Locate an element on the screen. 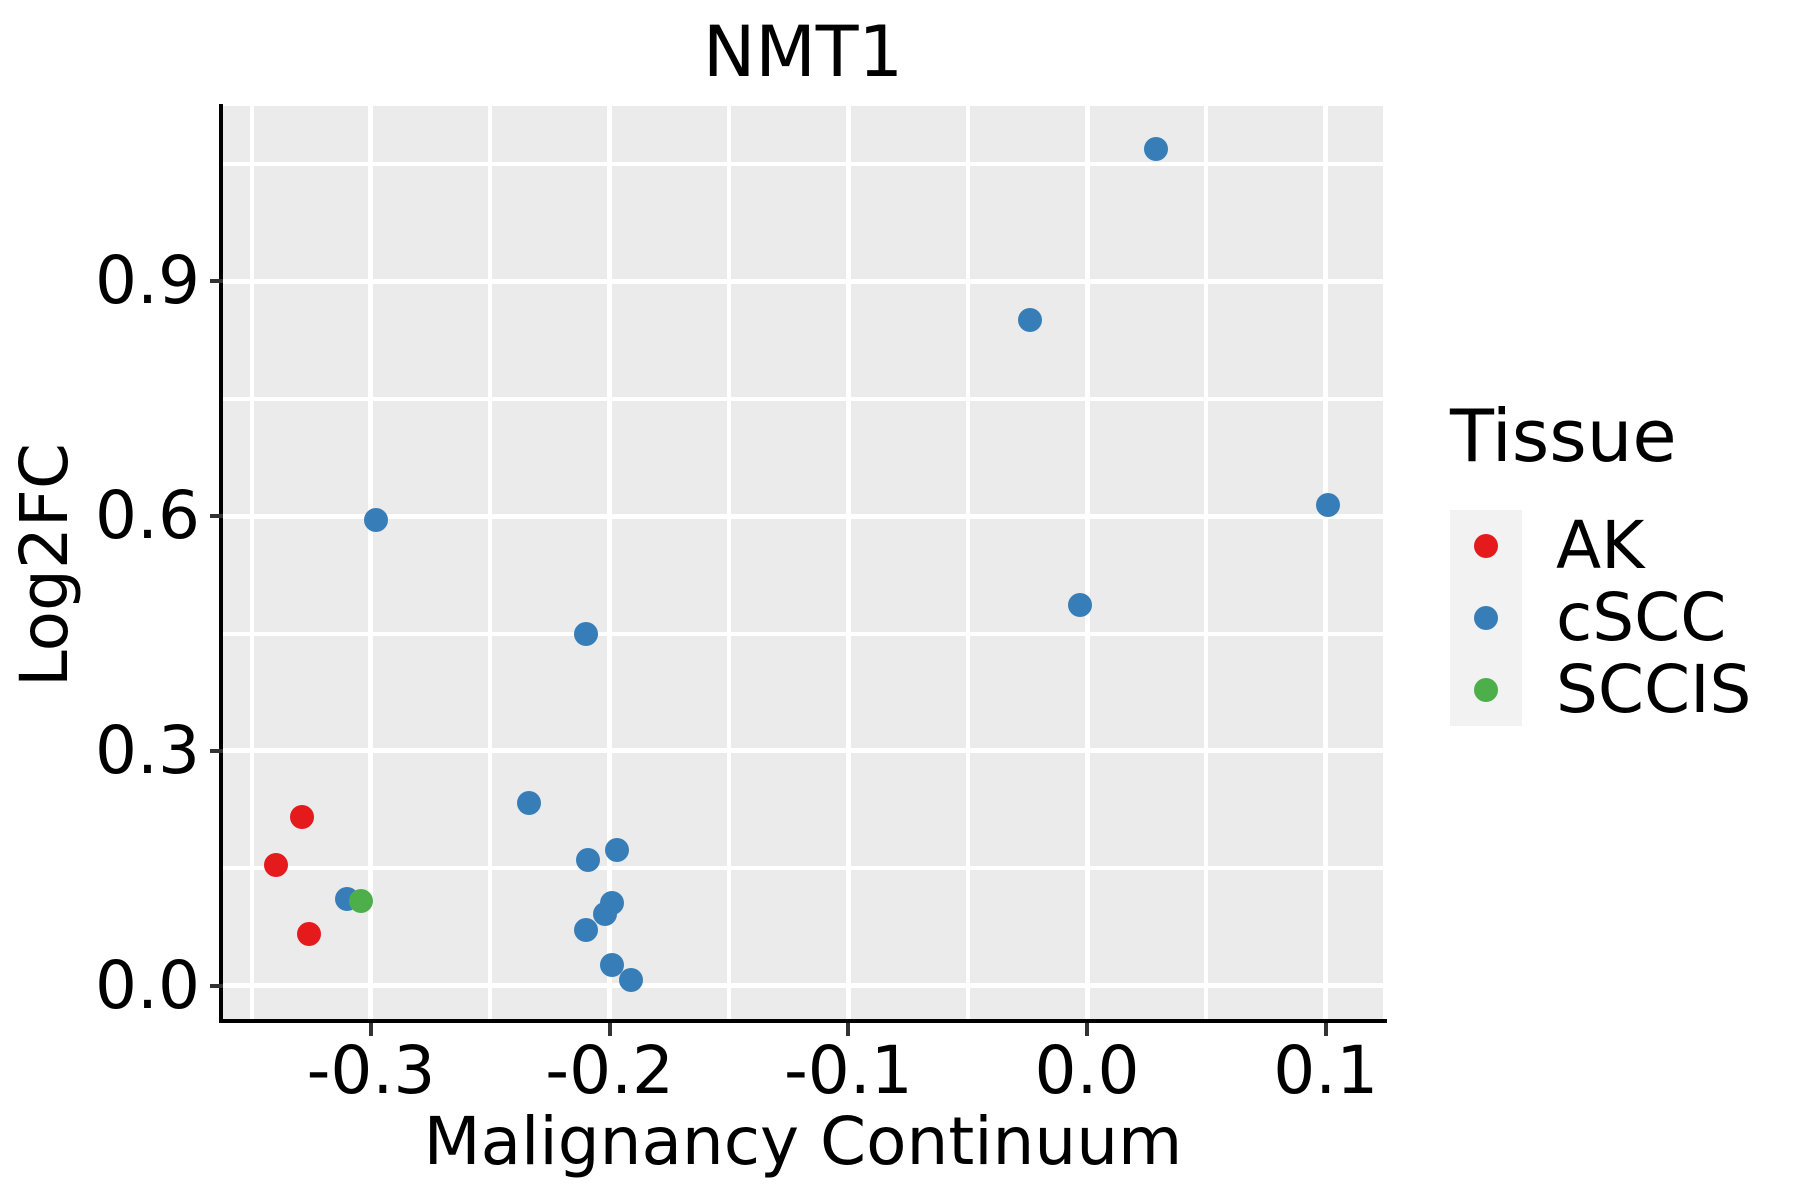 This screenshot has width=1800, height=1200. x-axis-title: Malignancy Continuum is located at coordinates (803, 1141).